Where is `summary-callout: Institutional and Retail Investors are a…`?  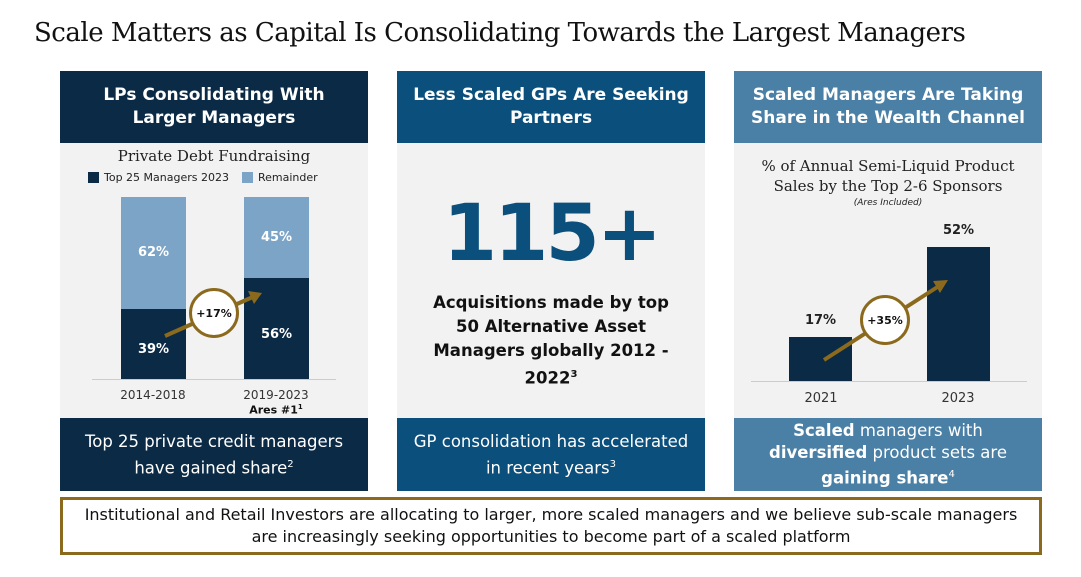
summary-callout: Institutional and Retail Investors are a… is located at coordinates (551, 526).